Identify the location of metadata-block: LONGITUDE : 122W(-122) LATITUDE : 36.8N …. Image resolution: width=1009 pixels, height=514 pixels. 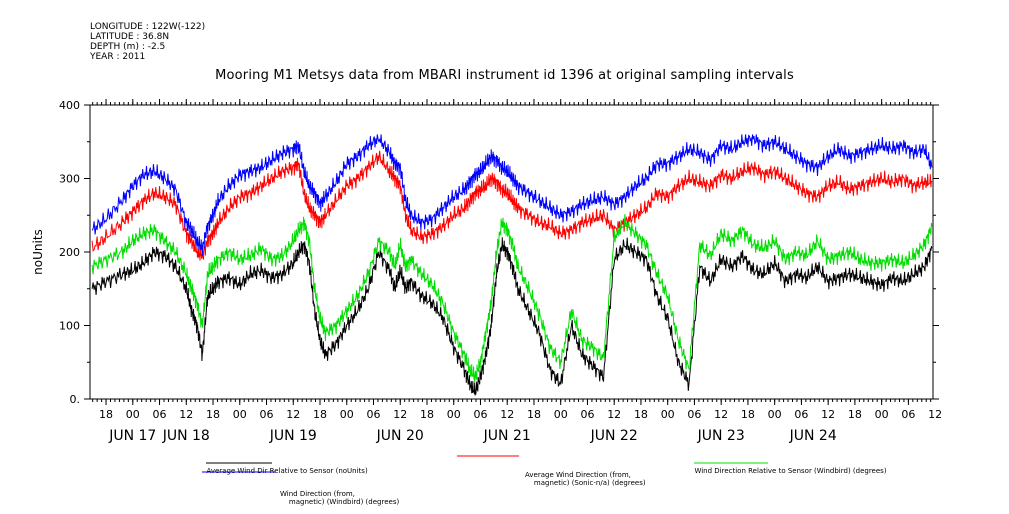
(147, 42).